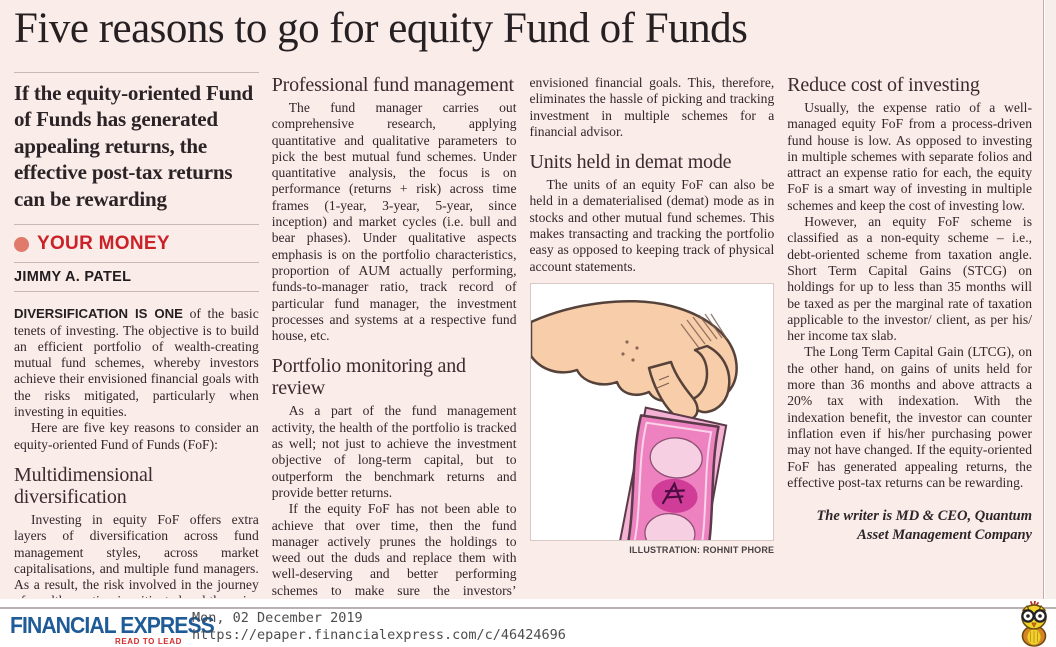  What do you see at coordinates (630, 162) in the screenshot?
I see `section-heading-demat: Units held in demat mode` at bounding box center [630, 162].